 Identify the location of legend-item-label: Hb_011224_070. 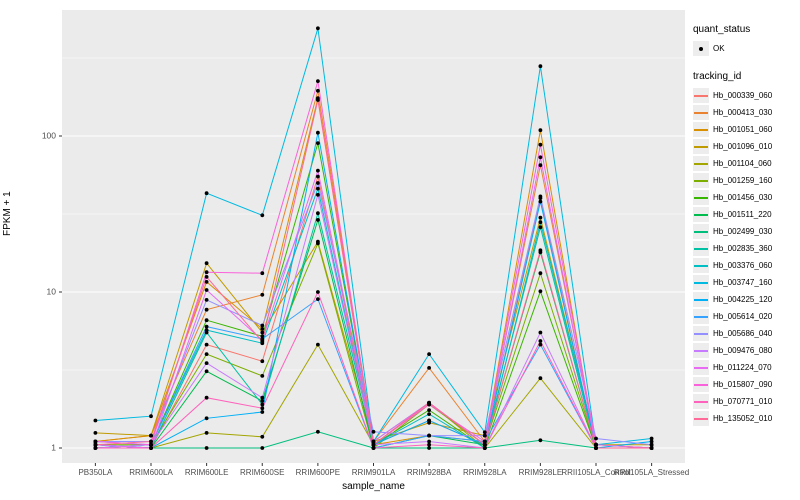
(742, 367).